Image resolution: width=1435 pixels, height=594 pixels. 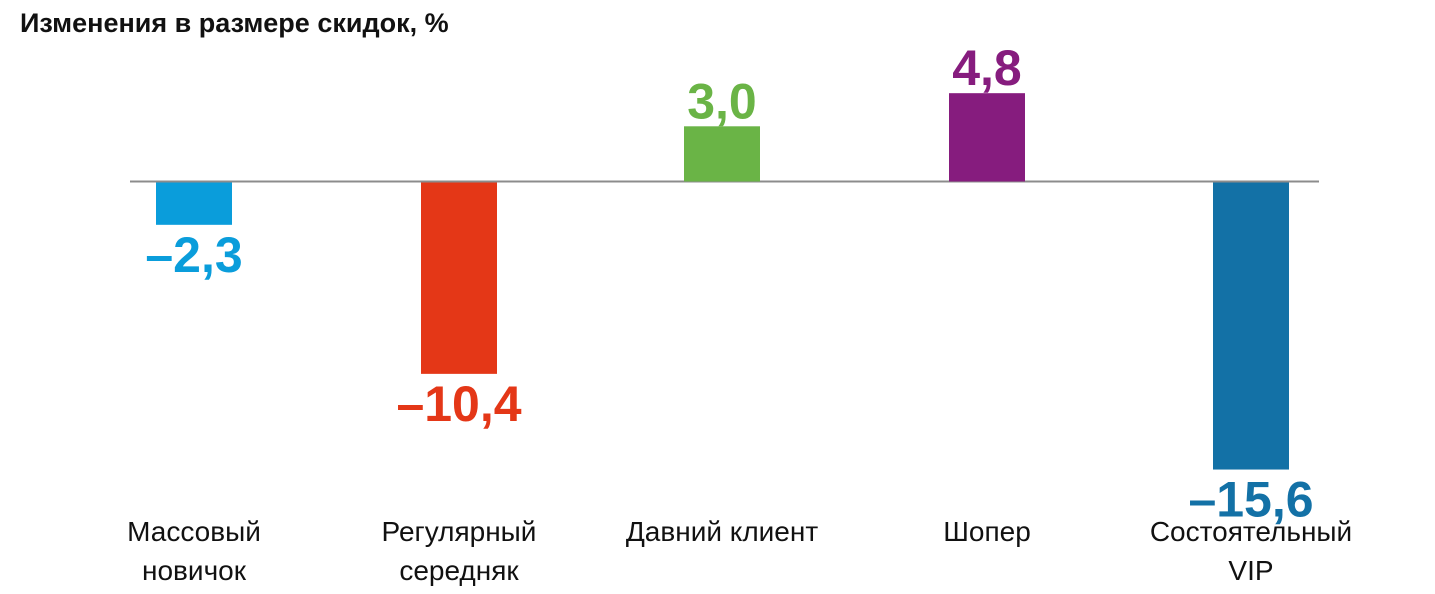 What do you see at coordinates (193, 255) in the screenshot?
I see `bar-value-label: –2,3` at bounding box center [193, 255].